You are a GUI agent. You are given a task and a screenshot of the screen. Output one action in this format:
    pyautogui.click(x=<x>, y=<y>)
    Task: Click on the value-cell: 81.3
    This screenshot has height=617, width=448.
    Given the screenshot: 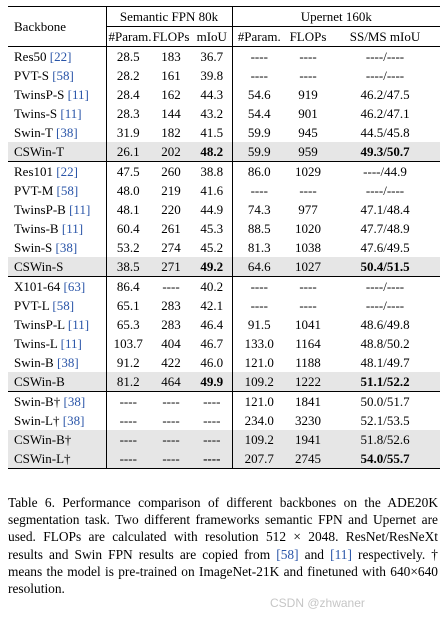 What is the action you would take?
    pyautogui.click(x=259, y=247)
    